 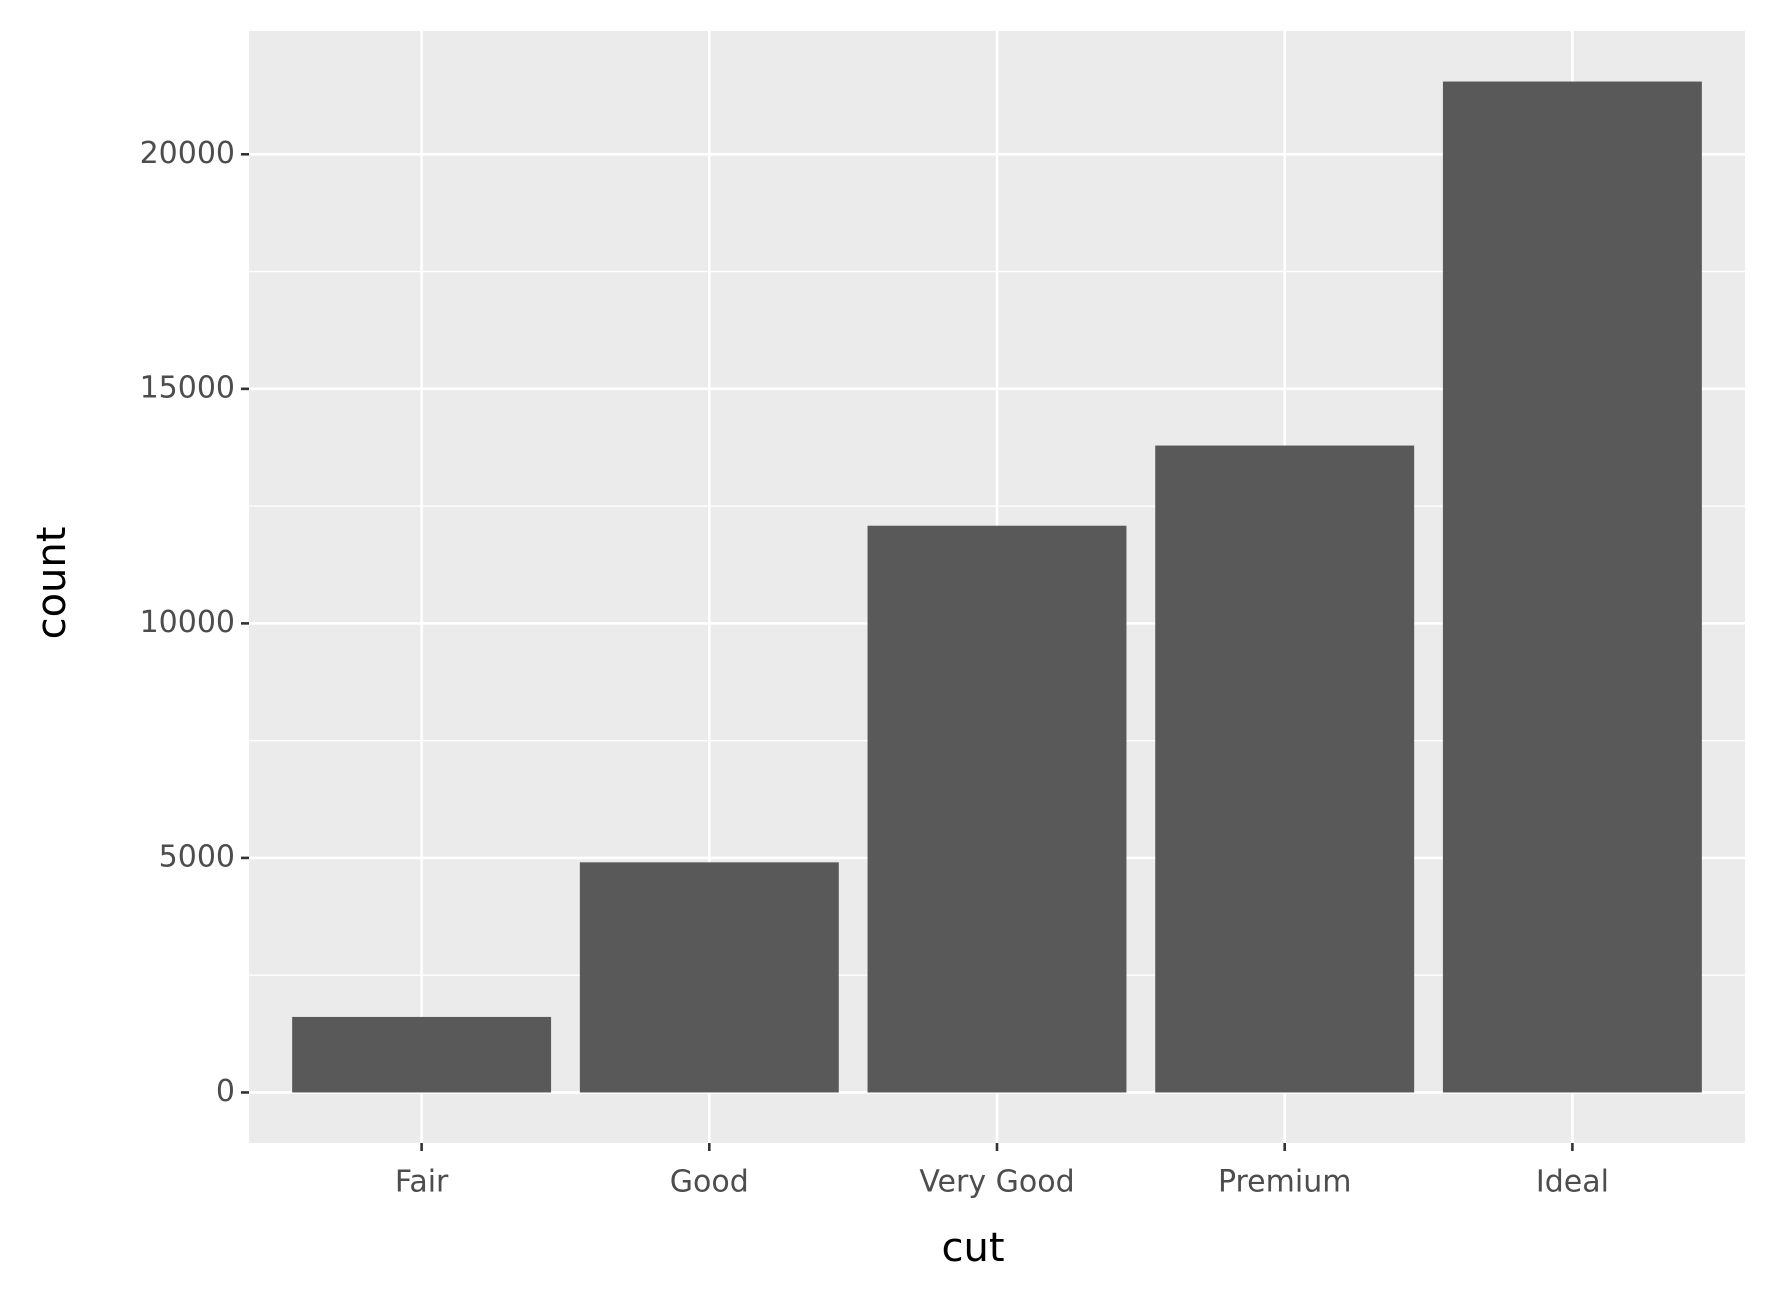 What do you see at coordinates (52, 583) in the screenshot?
I see `y-axis-title: count` at bounding box center [52, 583].